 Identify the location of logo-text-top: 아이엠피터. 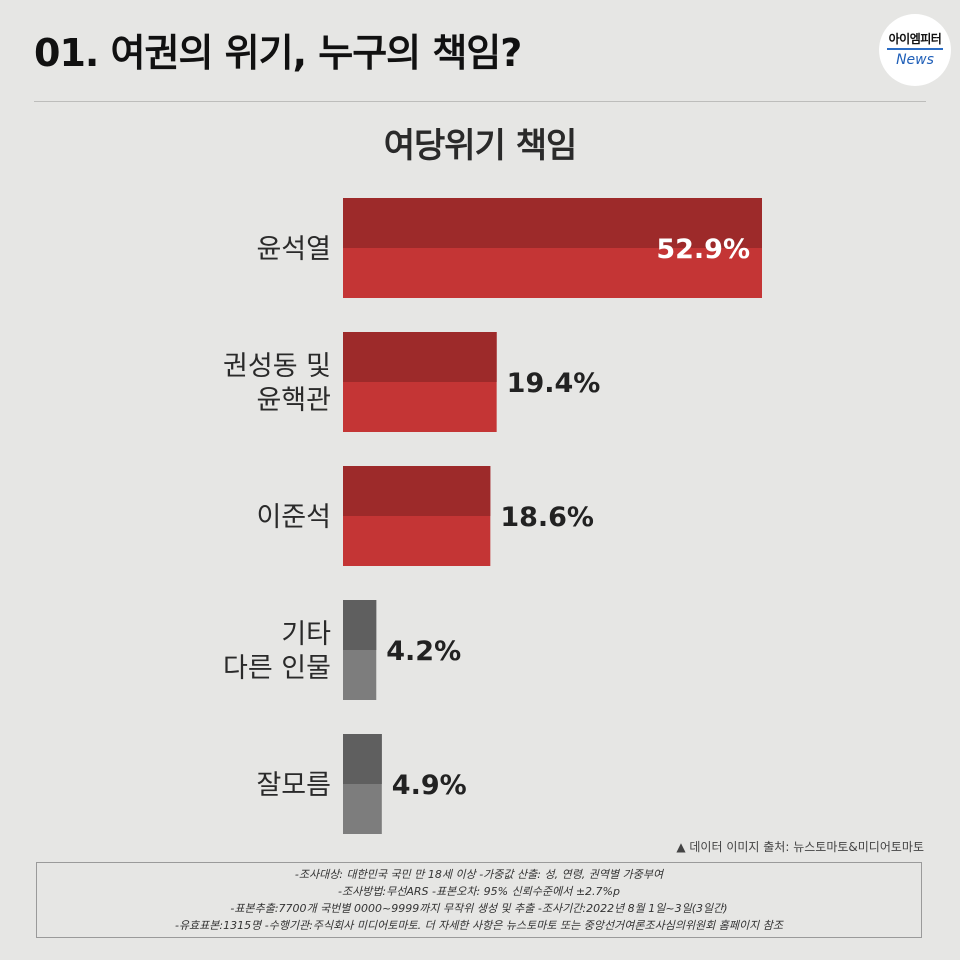
(915, 39).